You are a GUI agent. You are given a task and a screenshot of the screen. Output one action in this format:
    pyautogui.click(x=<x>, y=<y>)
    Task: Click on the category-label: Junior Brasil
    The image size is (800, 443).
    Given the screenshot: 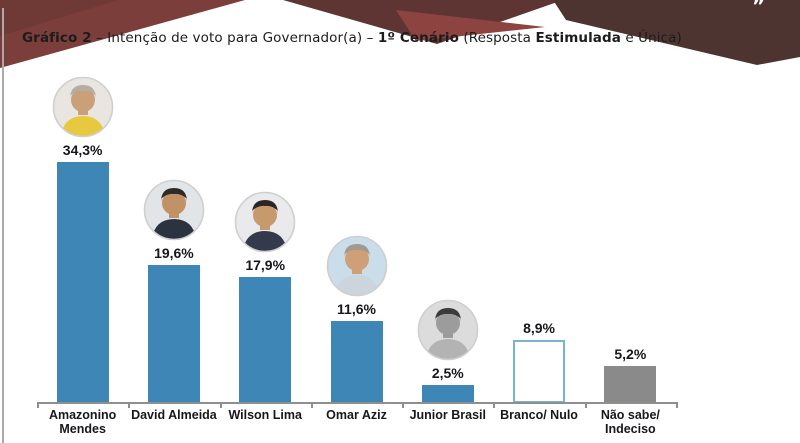 What is the action you would take?
    pyautogui.click(x=447, y=415)
    